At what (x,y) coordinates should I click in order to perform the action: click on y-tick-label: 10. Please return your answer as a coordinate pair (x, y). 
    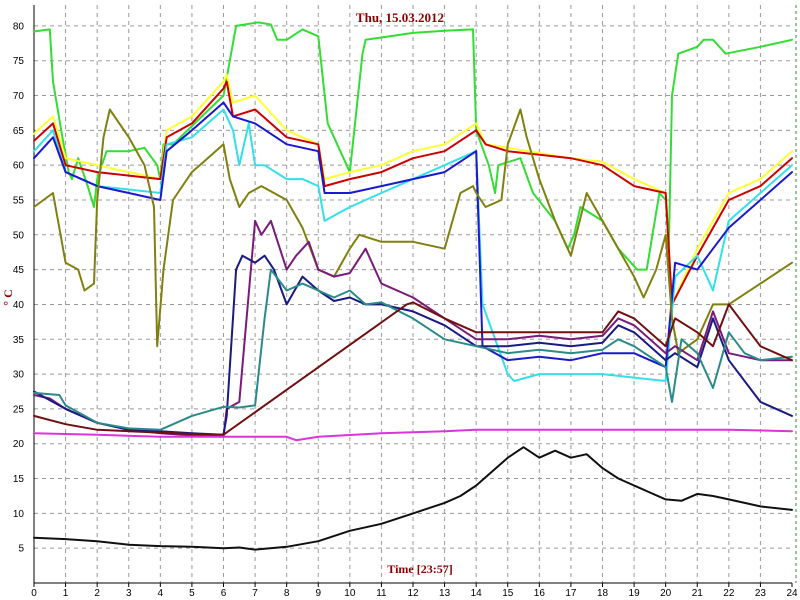
    Looking at the image, I should click on (19, 514).